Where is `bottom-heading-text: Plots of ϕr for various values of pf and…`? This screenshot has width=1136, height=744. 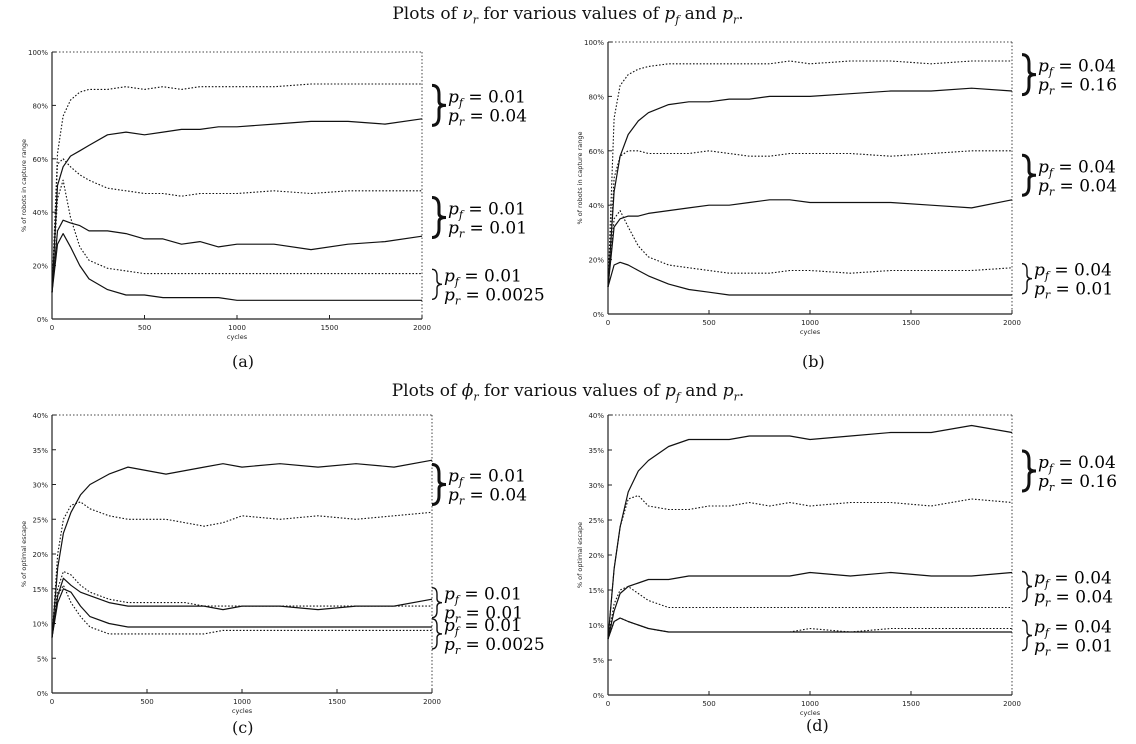 bottom-heading-text: Plots of ϕr for various values of pf and… is located at coordinates (568, 392).